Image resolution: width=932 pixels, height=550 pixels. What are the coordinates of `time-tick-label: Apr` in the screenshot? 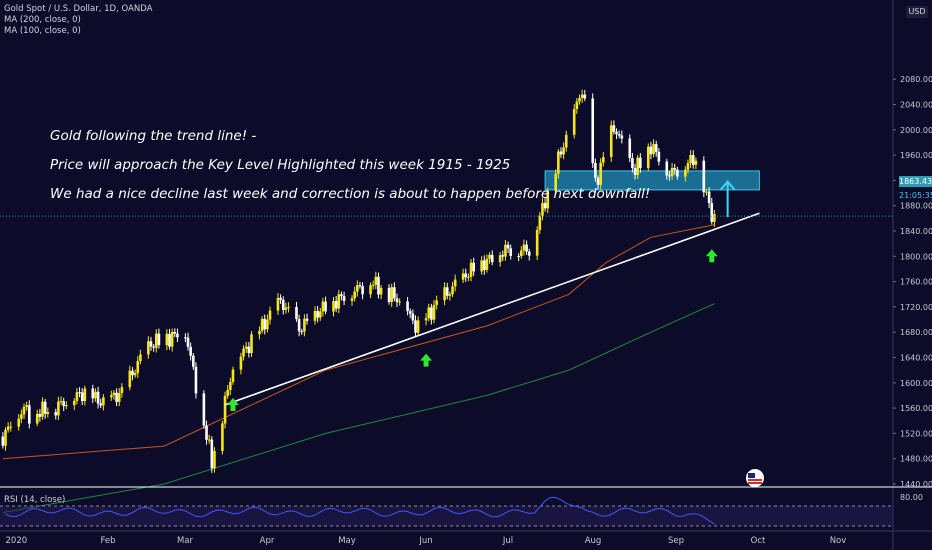 It's located at (267, 541).